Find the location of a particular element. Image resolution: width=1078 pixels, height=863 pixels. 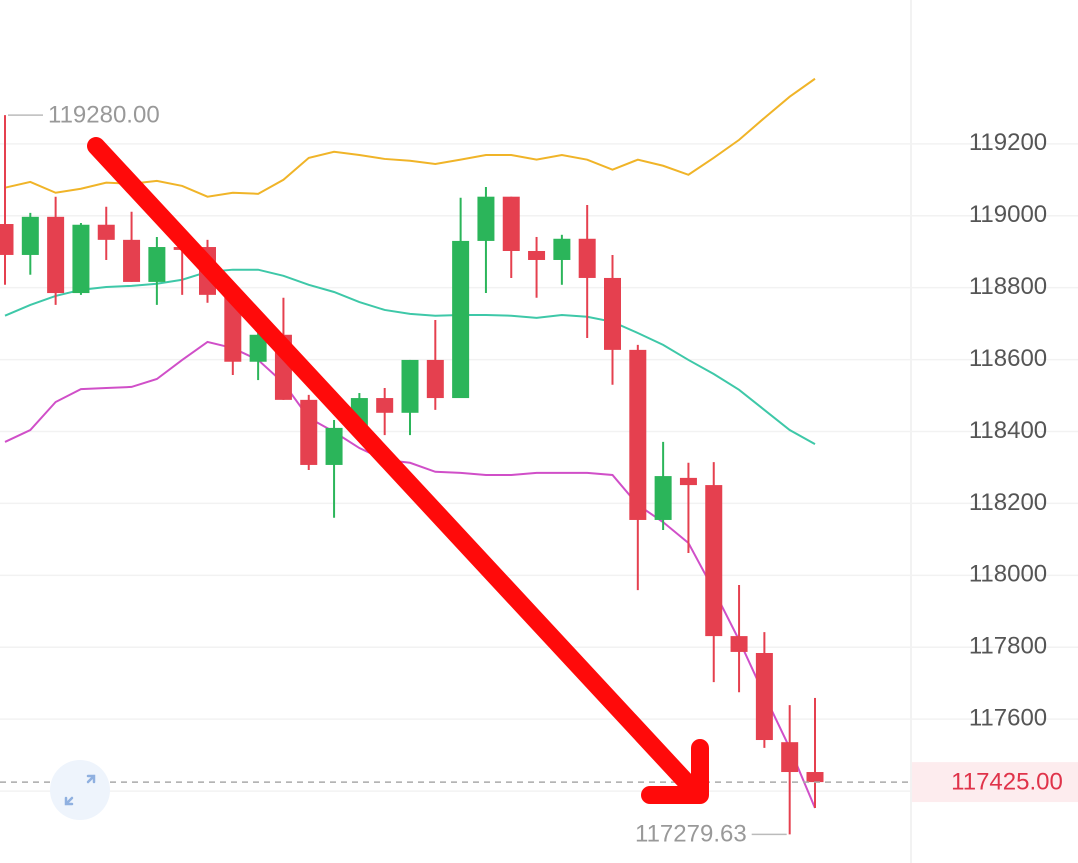

expand-icon is located at coordinates (80, 790).